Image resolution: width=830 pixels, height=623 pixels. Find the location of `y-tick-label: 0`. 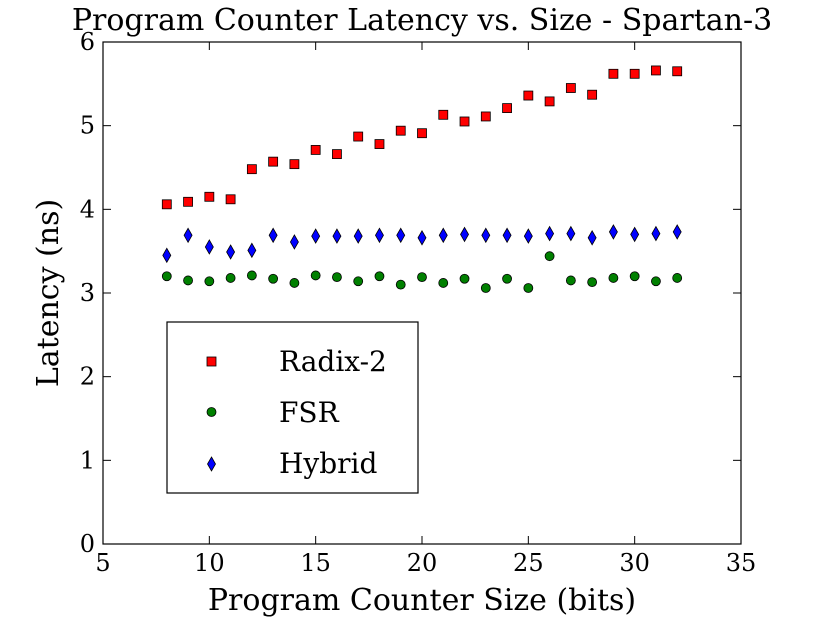

y-tick-label: 0 is located at coordinates (87, 544).